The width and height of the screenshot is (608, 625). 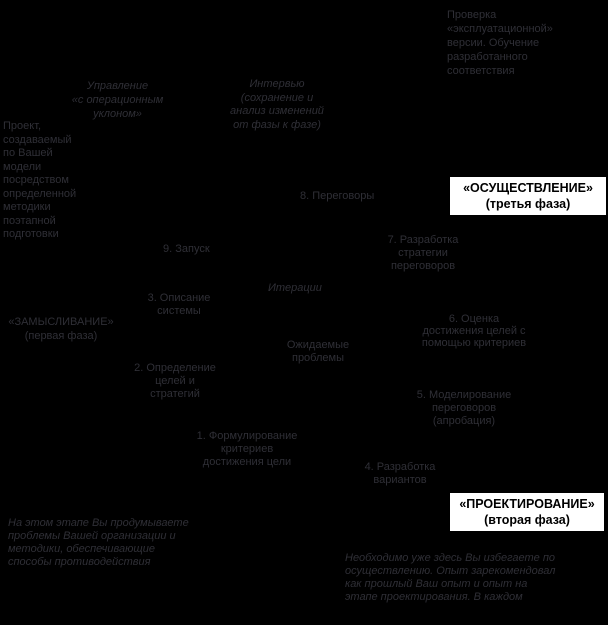 What do you see at coordinates (464, 408) in the screenshot?
I see `step-5-modeling: 5. Моделирование переговоров (апробация)` at bounding box center [464, 408].